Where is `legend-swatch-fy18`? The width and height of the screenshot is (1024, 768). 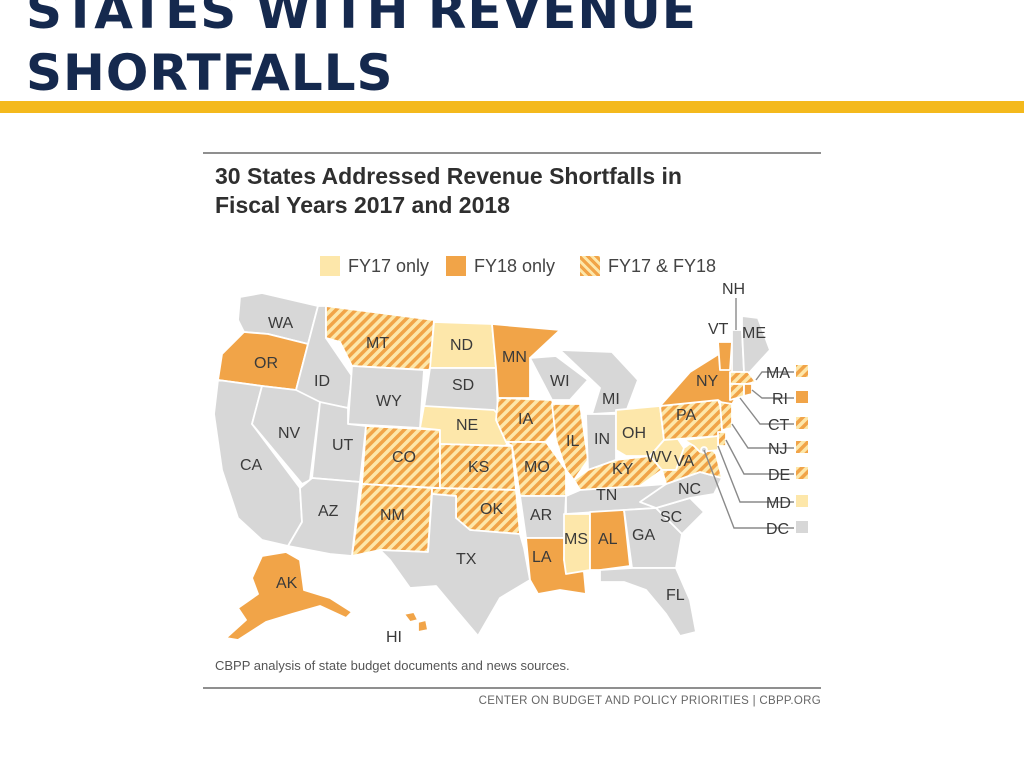
legend-swatch-fy18 is located at coordinates (456, 266).